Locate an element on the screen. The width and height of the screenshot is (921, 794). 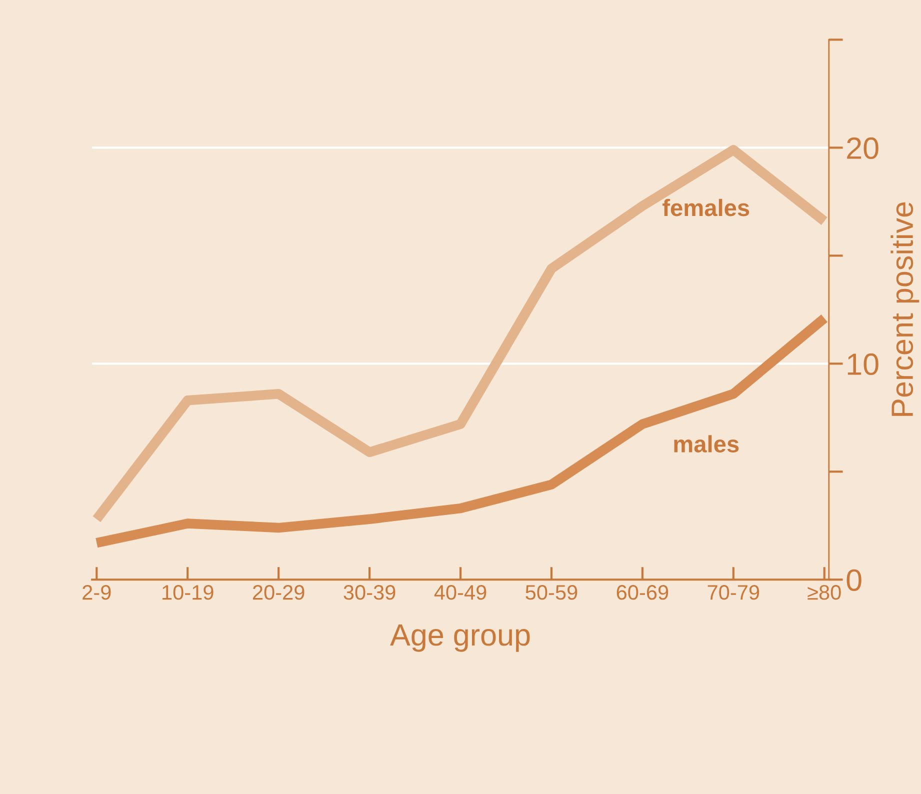
x-tick-label: 20-29 is located at coordinates (278, 592).